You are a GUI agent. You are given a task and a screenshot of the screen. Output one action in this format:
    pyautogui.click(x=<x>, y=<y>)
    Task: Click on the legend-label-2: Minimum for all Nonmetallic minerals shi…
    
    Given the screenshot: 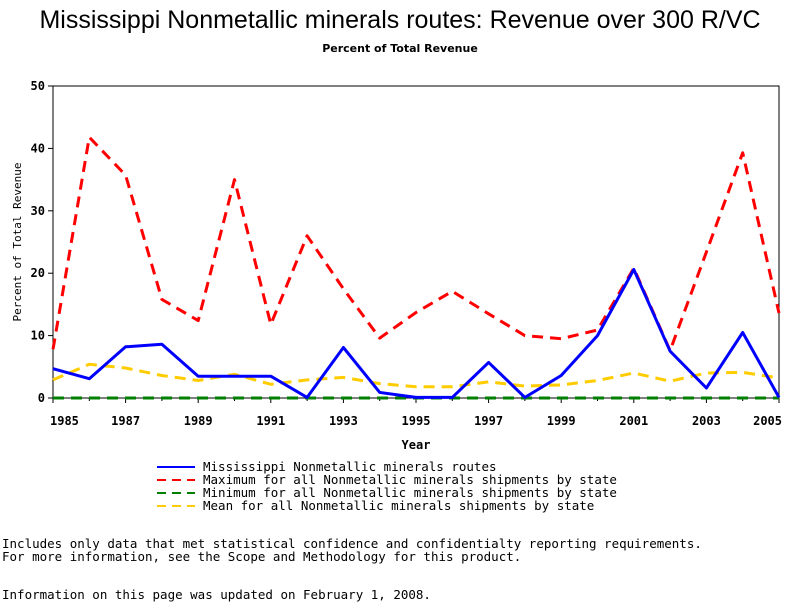 What is the action you would take?
    pyautogui.click(x=410, y=492)
    